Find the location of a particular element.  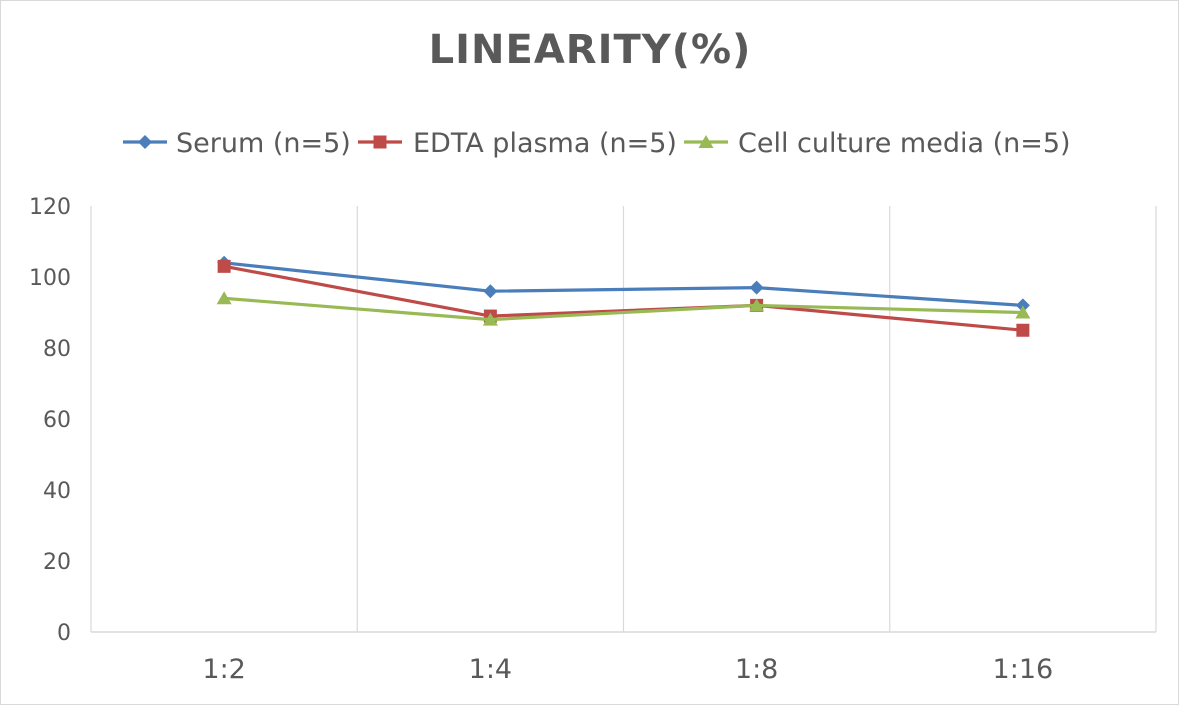

legend-item: Serum (n=5) is located at coordinates (237, 143).